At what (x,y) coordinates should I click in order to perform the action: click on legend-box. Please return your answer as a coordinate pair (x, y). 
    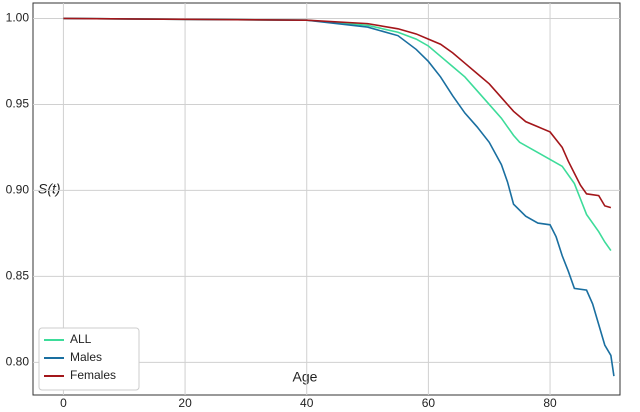
    Looking at the image, I should click on (89, 359).